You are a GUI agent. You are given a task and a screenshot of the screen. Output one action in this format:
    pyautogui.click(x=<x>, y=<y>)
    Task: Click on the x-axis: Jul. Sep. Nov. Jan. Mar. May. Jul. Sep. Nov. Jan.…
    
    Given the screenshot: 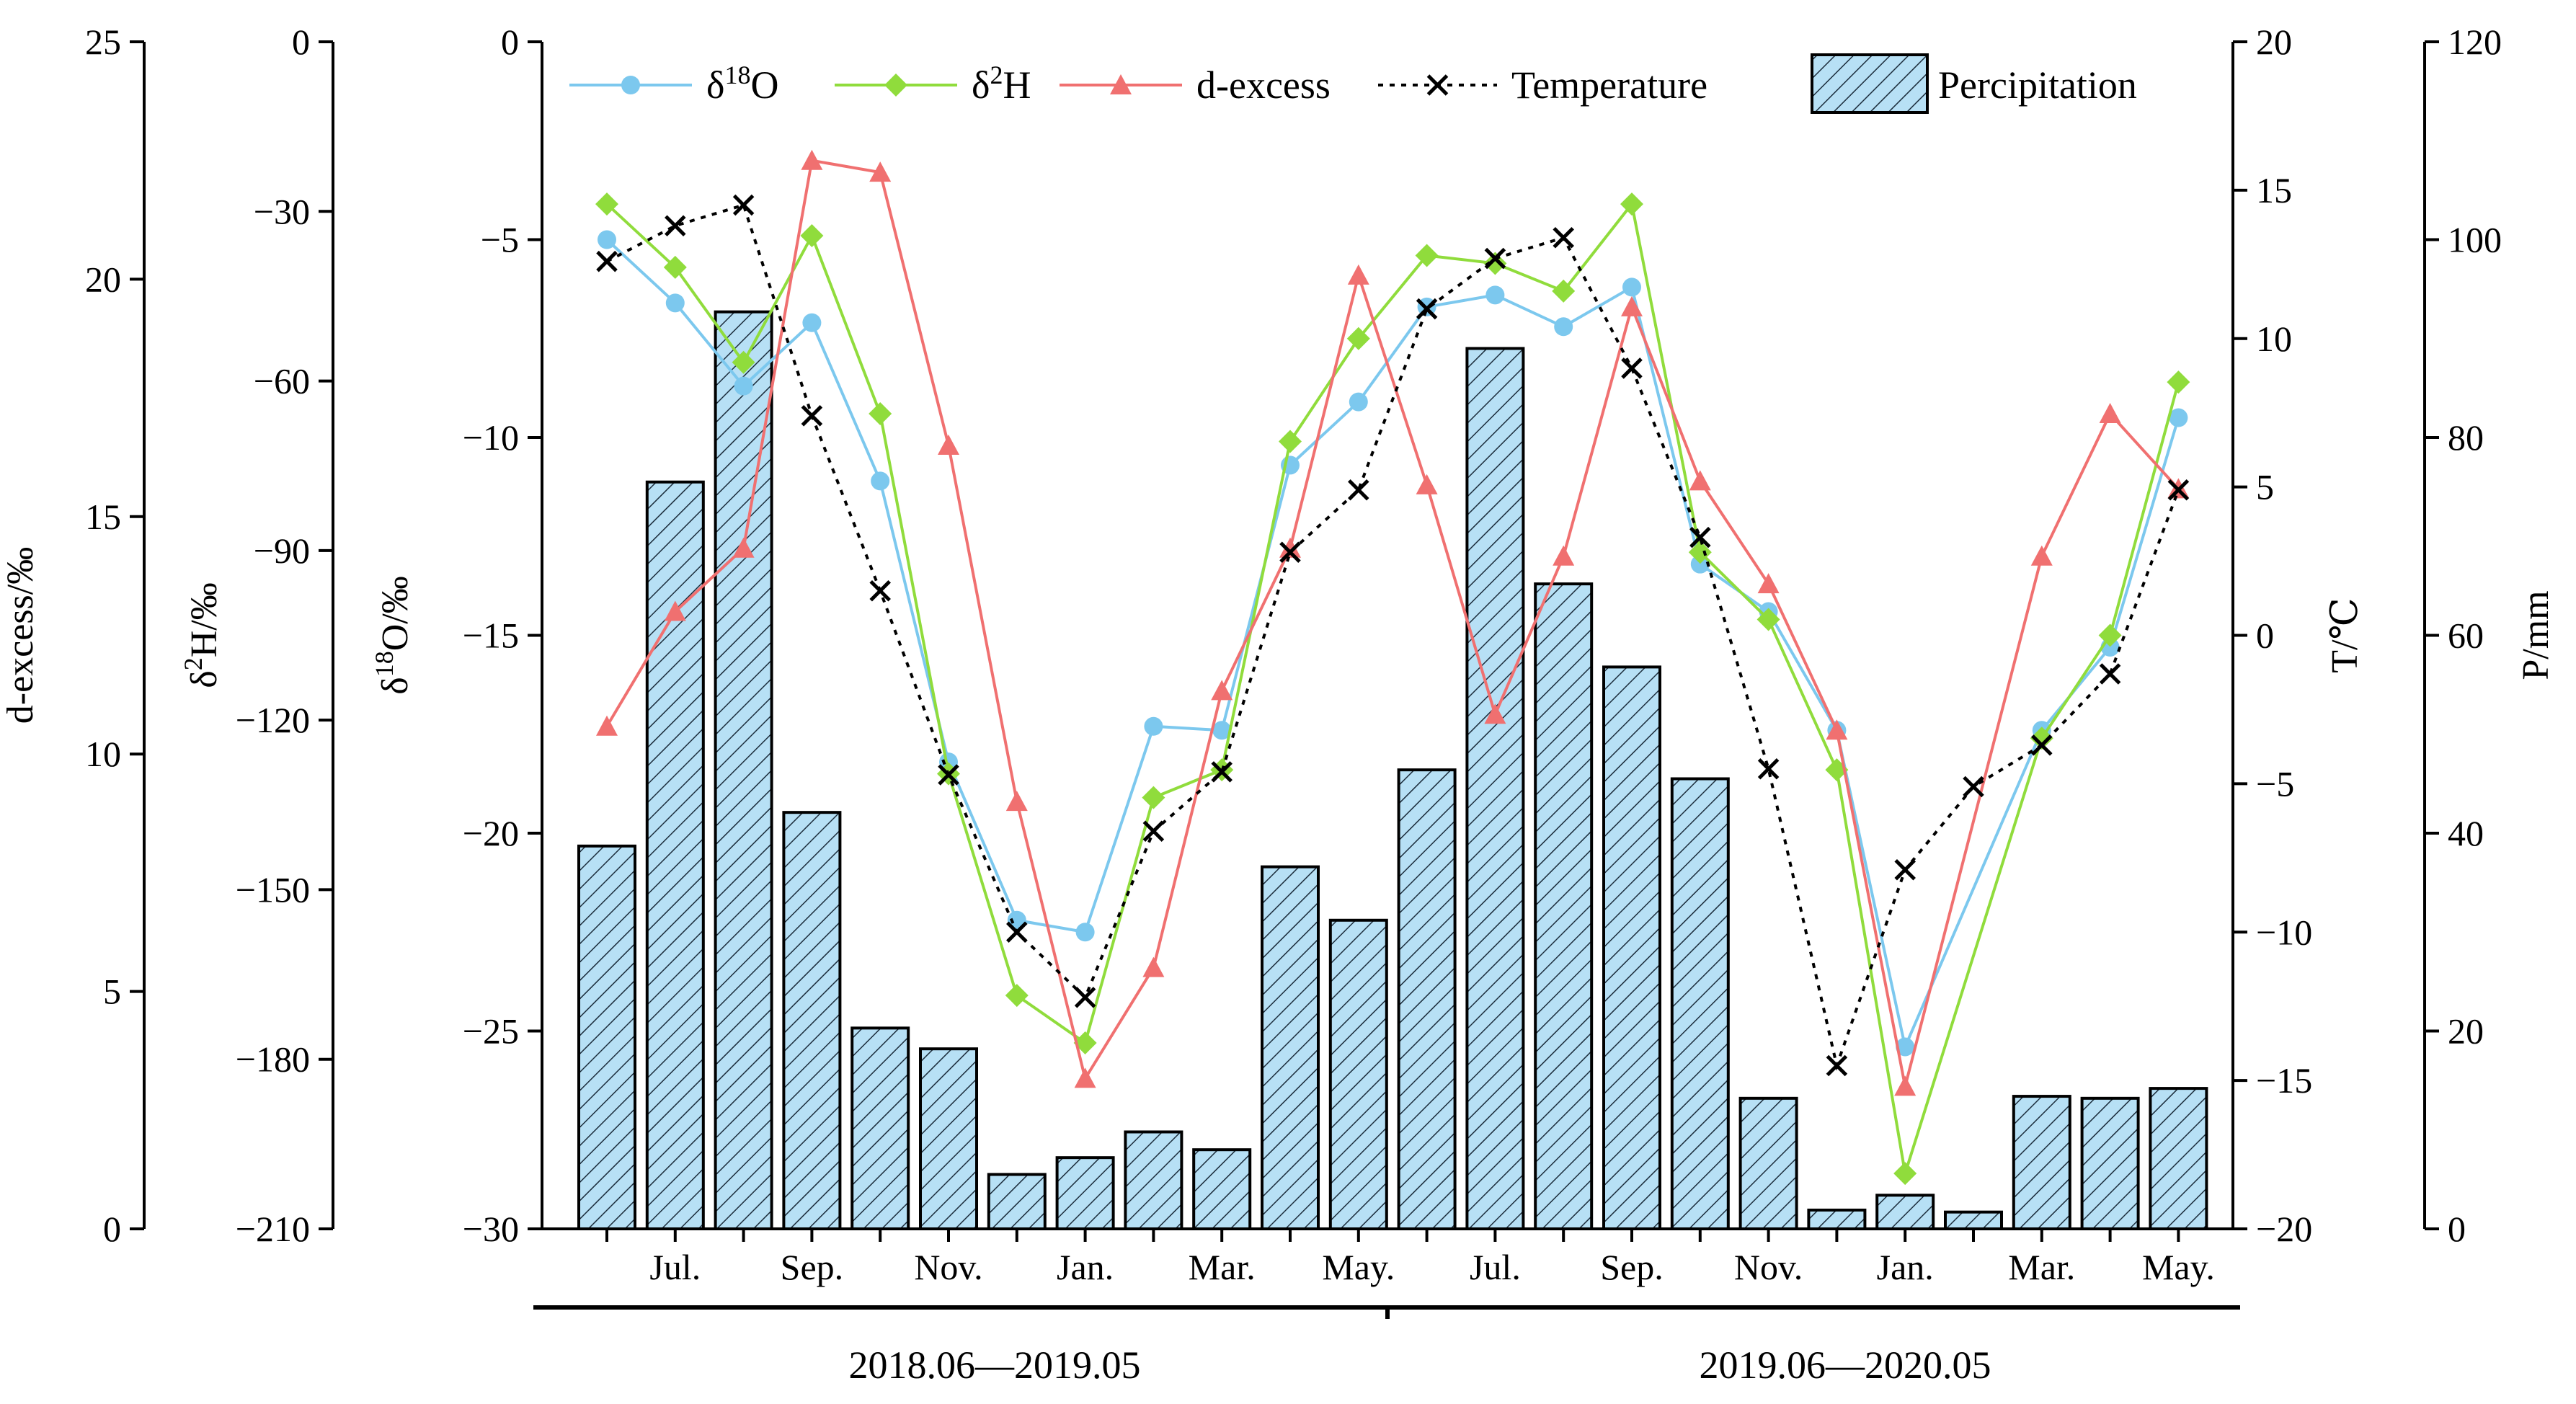 What is the action you would take?
    pyautogui.click(x=1387, y=1257)
    